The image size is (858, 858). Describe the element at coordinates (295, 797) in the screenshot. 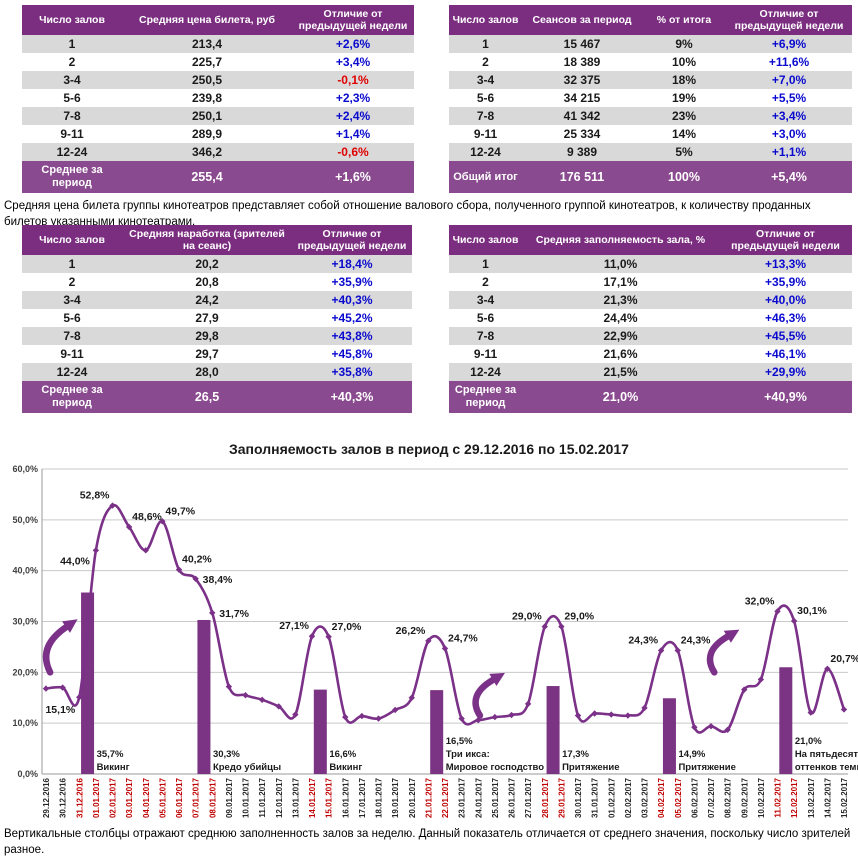

I see `x-axis-date-label: 13.01.2017` at that location.